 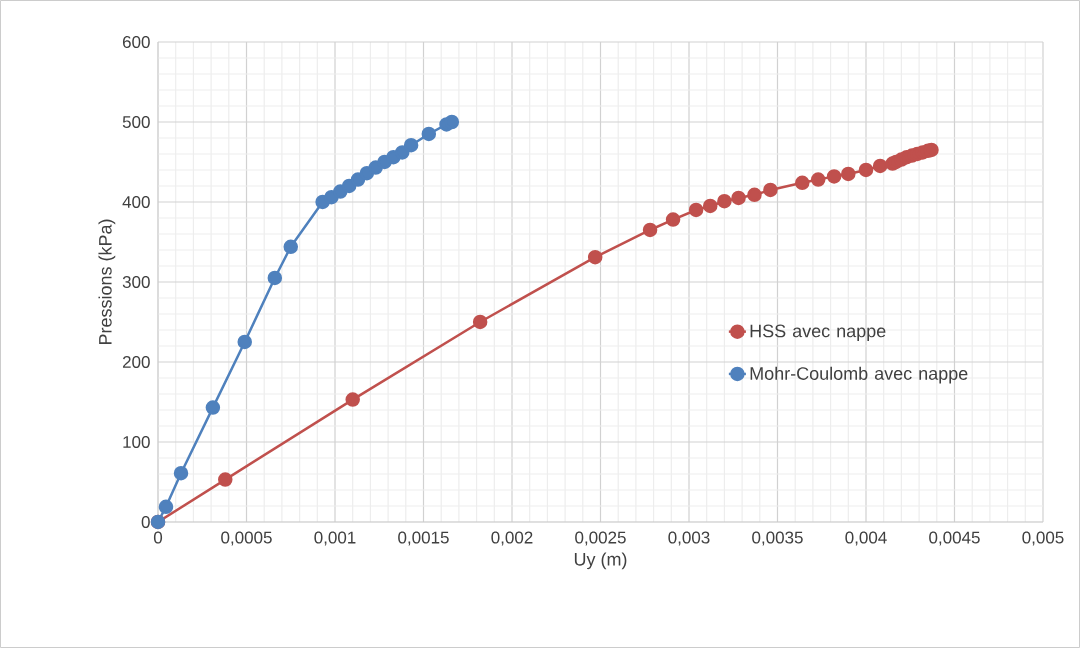 What do you see at coordinates (866, 538) in the screenshot?
I see `x-tick-label: 0,004` at bounding box center [866, 538].